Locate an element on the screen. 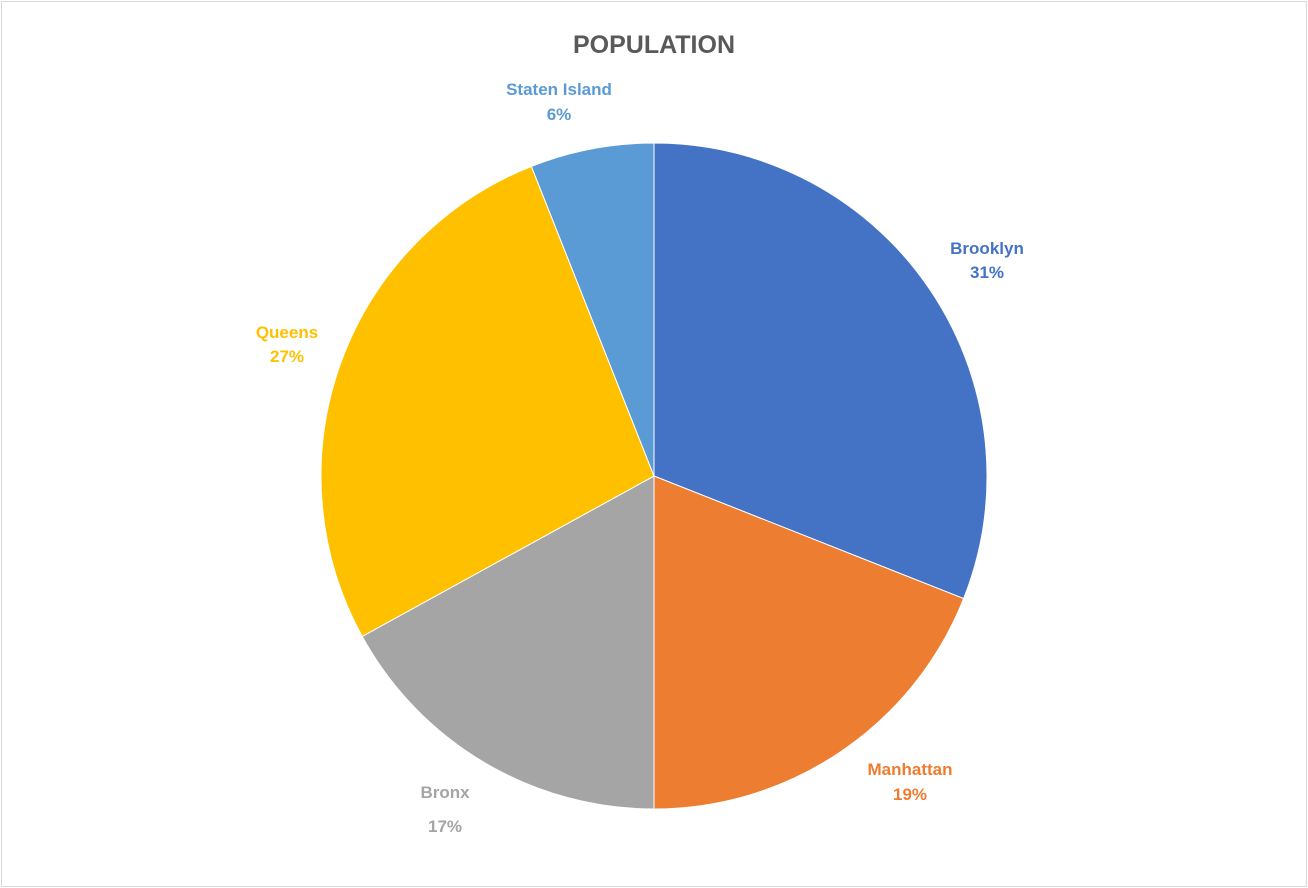 Image resolution: width=1308 pixels, height=888 pixels. slice-label-bronx: Bronx is located at coordinates (445, 792).